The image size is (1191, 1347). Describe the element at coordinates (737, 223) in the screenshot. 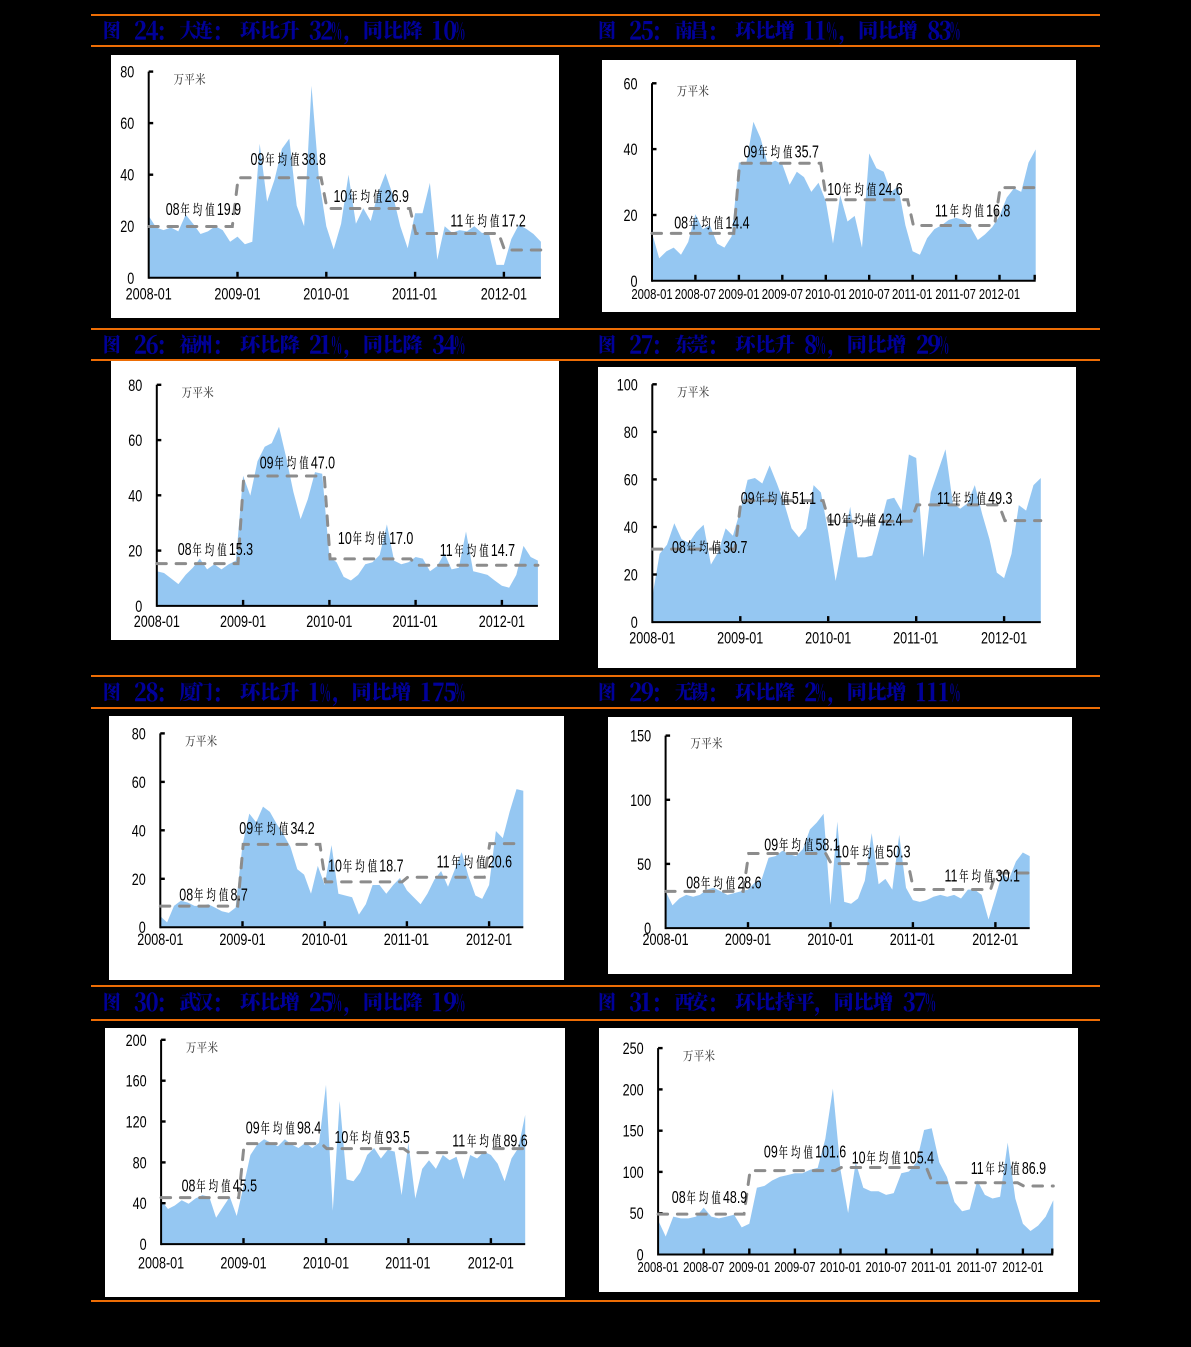

I see `svg-text: 14.4` at that location.